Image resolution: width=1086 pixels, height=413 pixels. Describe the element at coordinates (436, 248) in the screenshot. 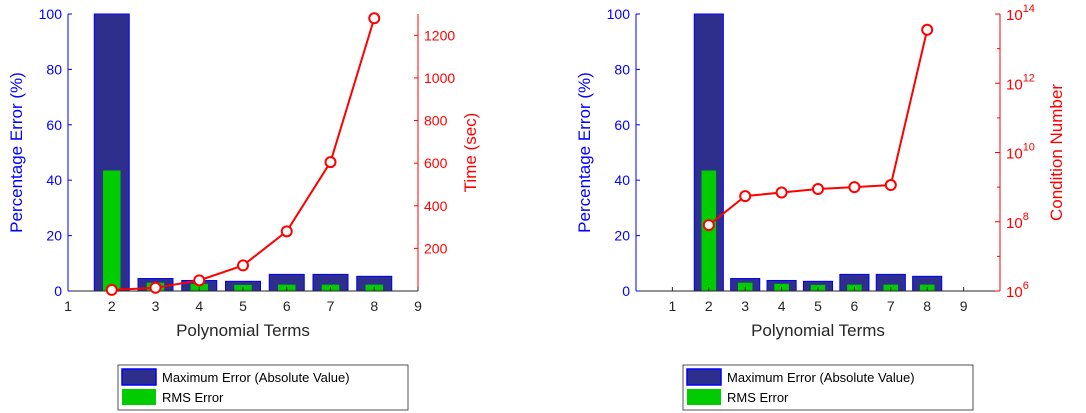

I see `y2-tick-label: 200` at that location.